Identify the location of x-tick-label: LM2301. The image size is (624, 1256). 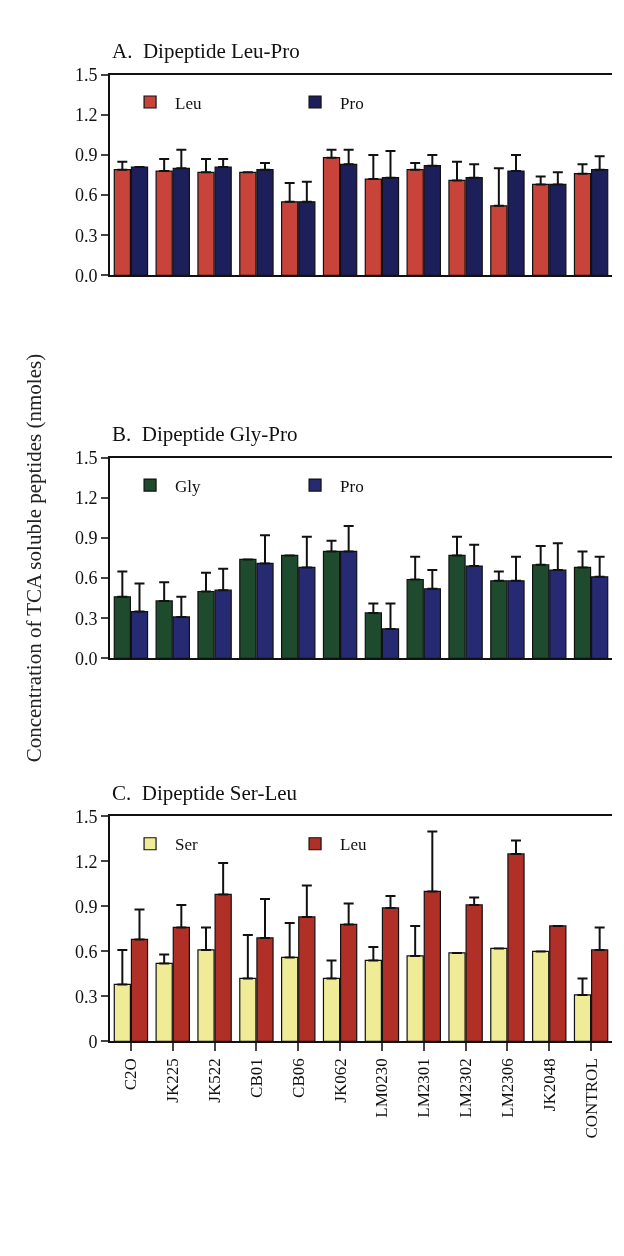
(424, 1088).